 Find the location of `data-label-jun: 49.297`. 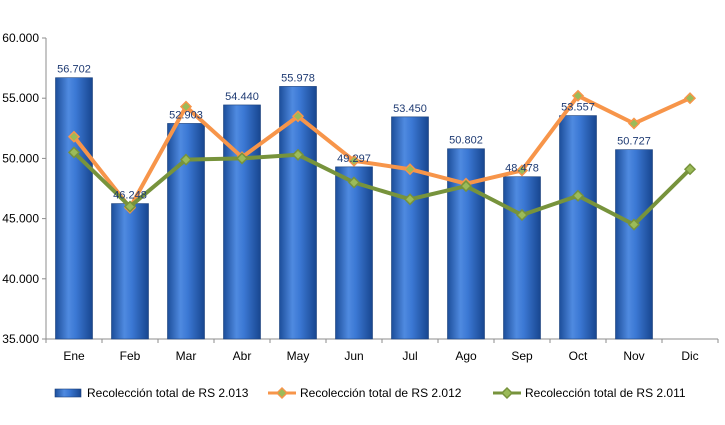

data-label-jun: 49.297 is located at coordinates (354, 159).